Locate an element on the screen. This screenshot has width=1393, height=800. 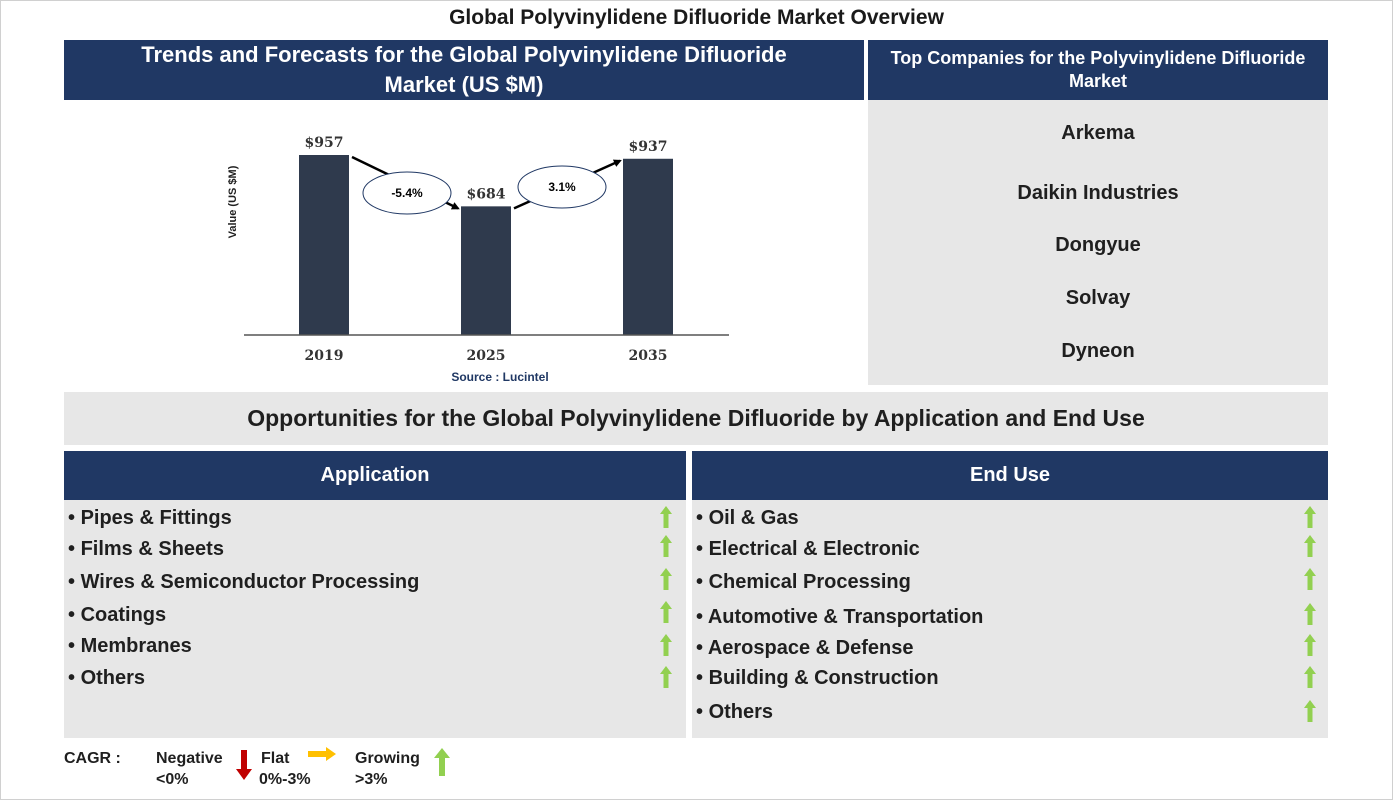
list-item: • Oil & Gas is located at coordinates (747, 518).